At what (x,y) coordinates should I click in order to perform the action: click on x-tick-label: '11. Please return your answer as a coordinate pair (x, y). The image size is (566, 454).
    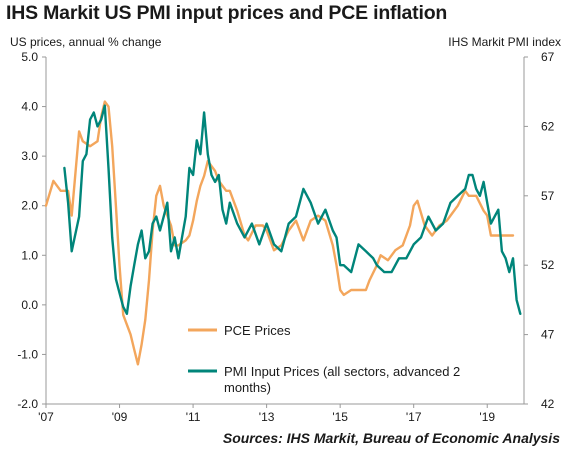
    Looking at the image, I should click on (193, 417).